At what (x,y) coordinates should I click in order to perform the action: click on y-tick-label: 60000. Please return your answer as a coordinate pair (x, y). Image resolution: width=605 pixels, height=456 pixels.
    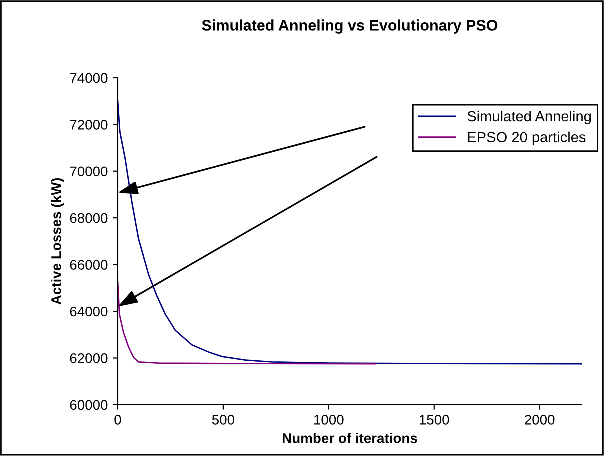
    Looking at the image, I should click on (89, 405).